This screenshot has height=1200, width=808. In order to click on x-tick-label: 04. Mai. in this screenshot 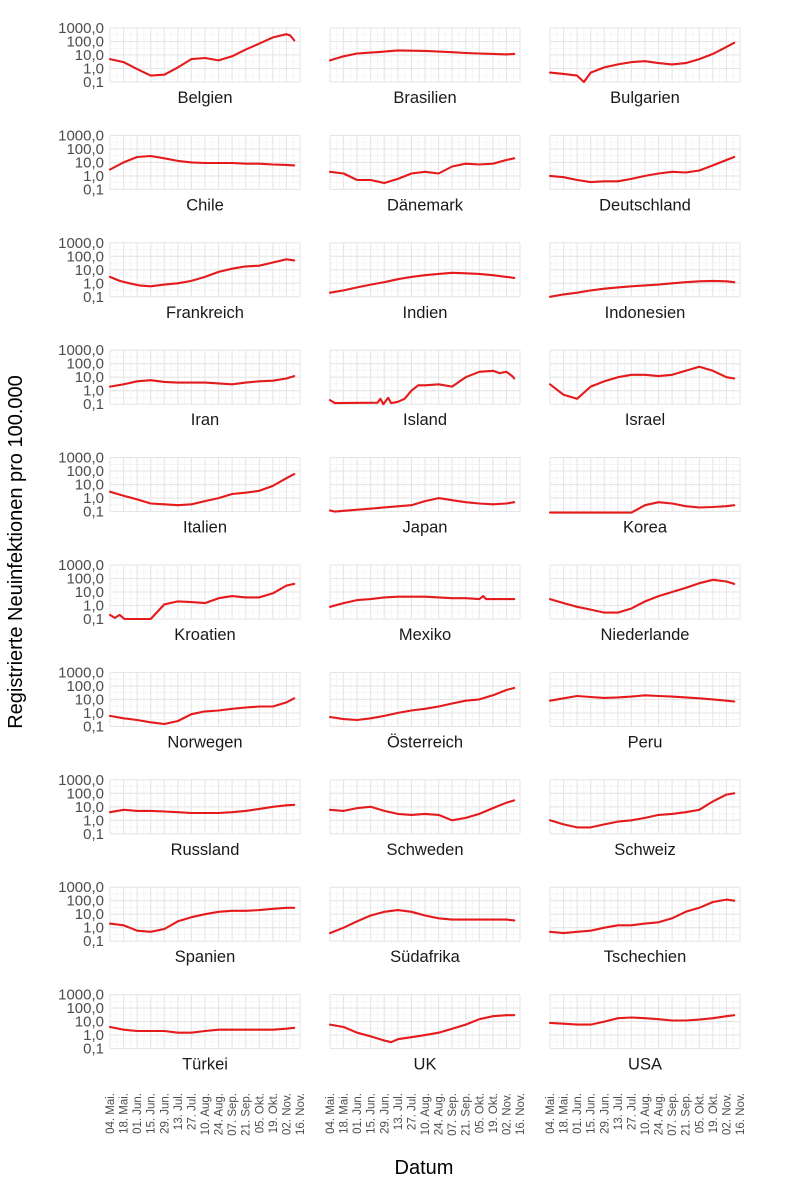, I will do `click(111, 1113)`.